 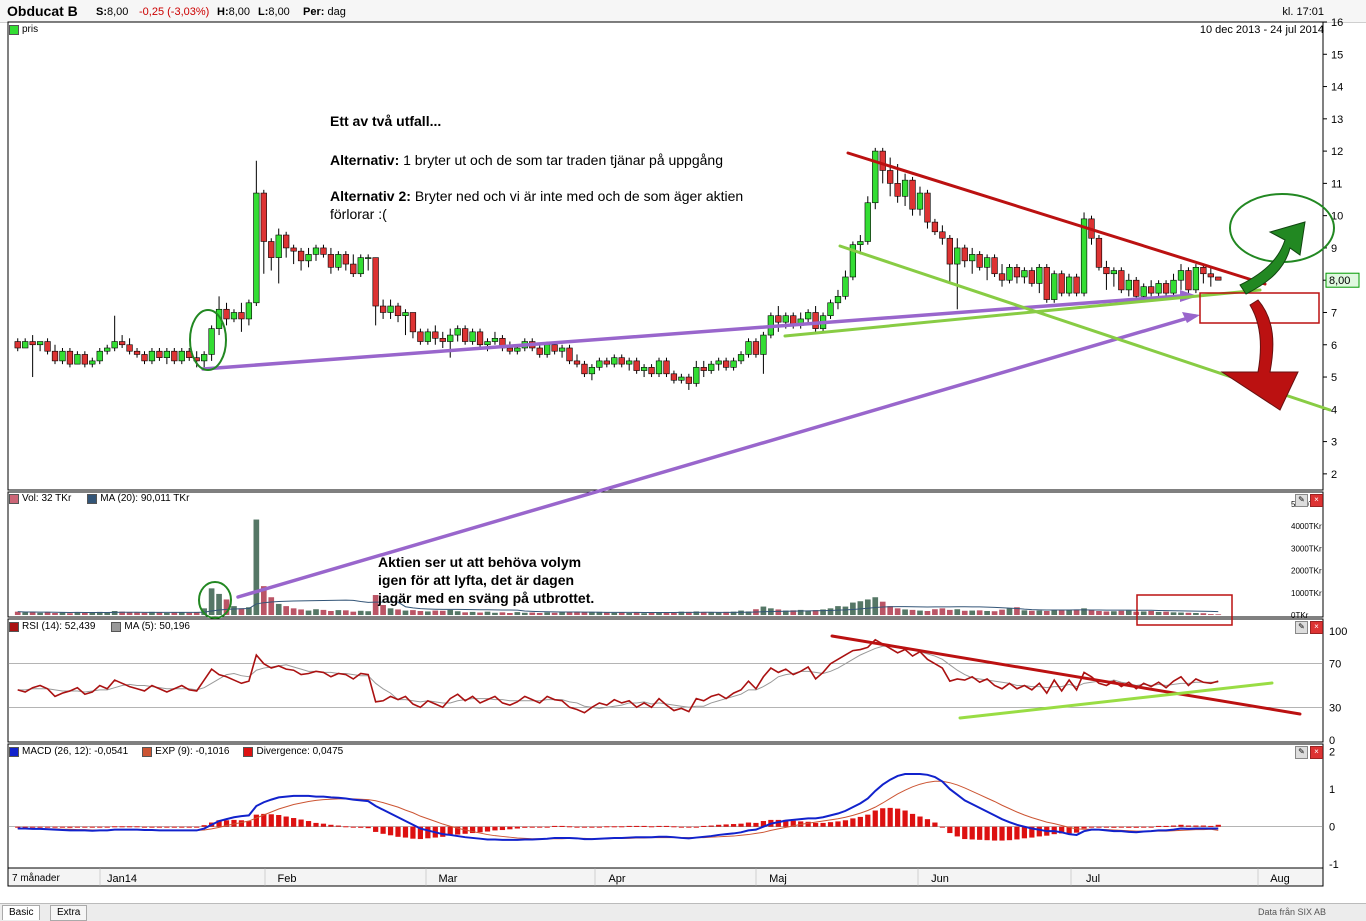 I want to click on red-down-arrow, so click(x=1259, y=355).